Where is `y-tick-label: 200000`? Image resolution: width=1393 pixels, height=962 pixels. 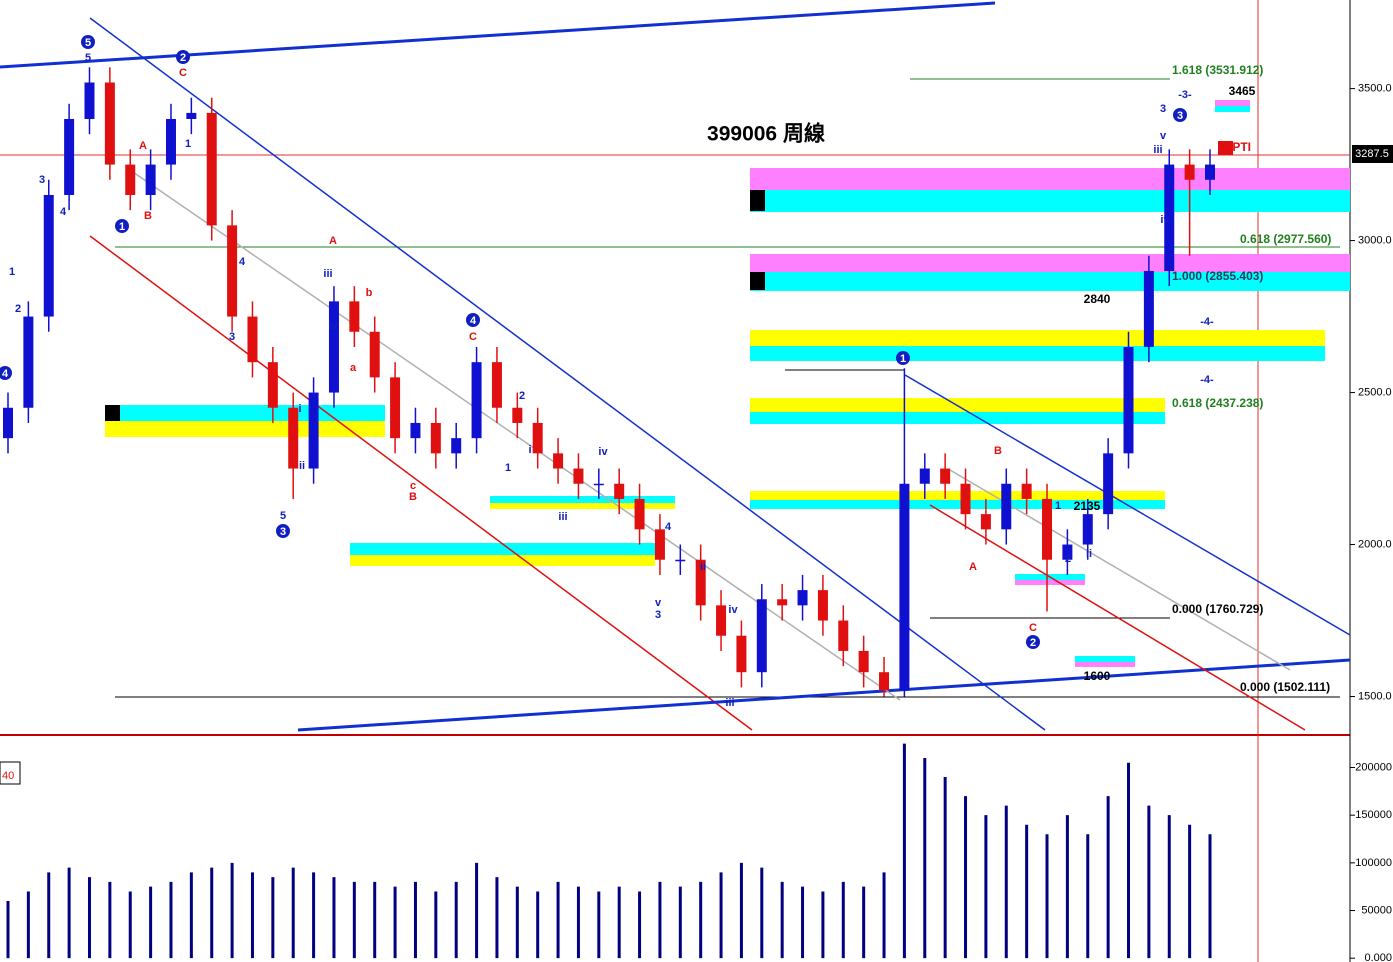
y-tick-label: 200000 is located at coordinates (1373, 767).